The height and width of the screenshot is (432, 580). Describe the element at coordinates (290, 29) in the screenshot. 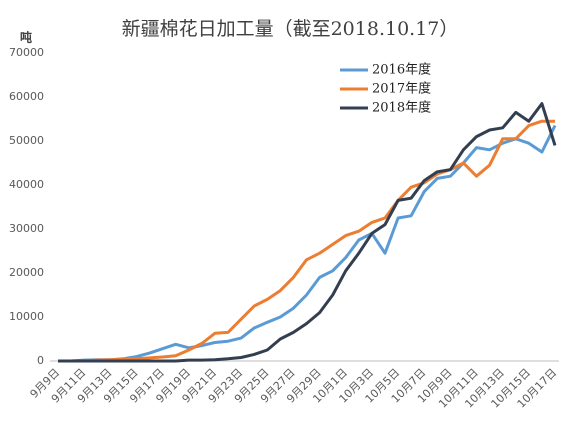

I see `chart-title: 新疆棉花日加工量（截至2018.10.17）` at that location.